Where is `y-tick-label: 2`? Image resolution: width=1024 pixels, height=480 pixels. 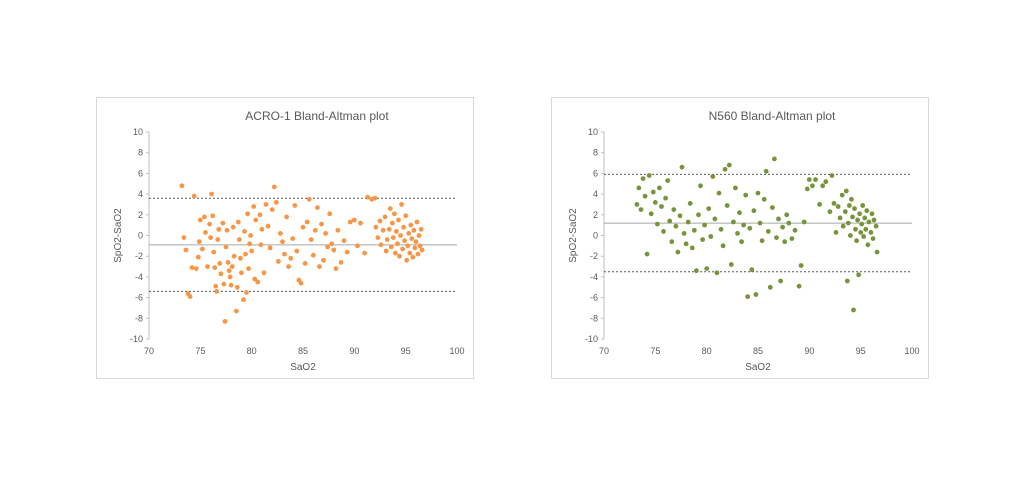 y-tick-label: 2 is located at coordinates (595, 215).